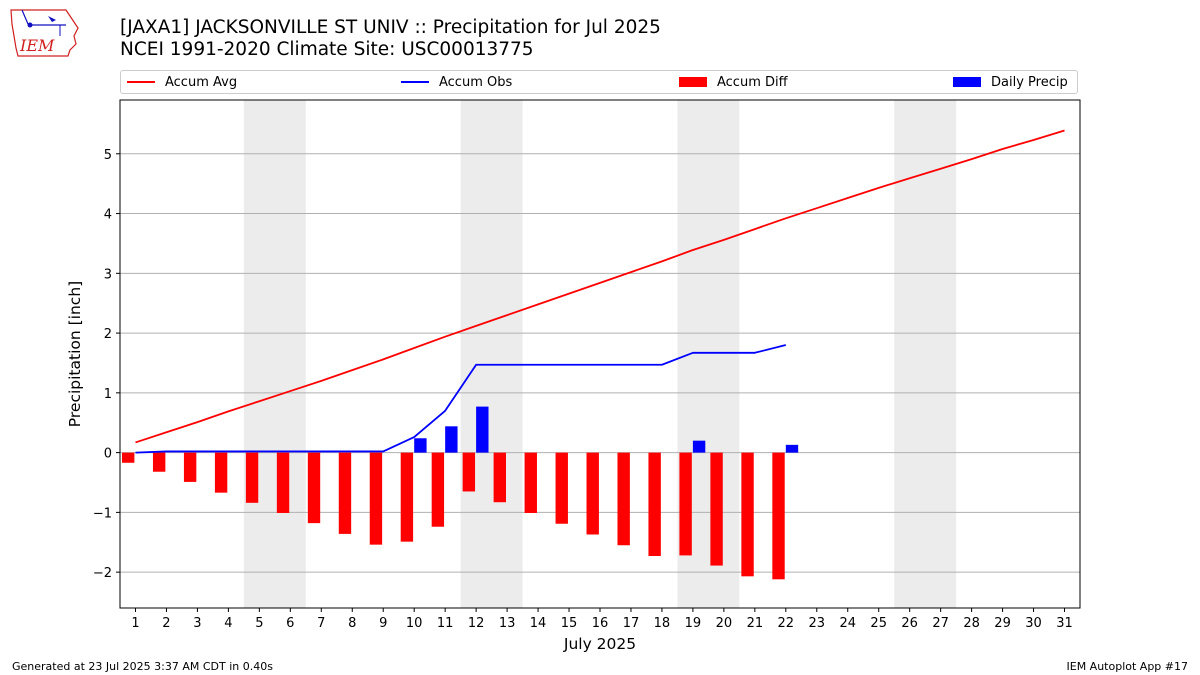  I want to click on x-tick-label: 19, so click(693, 623).